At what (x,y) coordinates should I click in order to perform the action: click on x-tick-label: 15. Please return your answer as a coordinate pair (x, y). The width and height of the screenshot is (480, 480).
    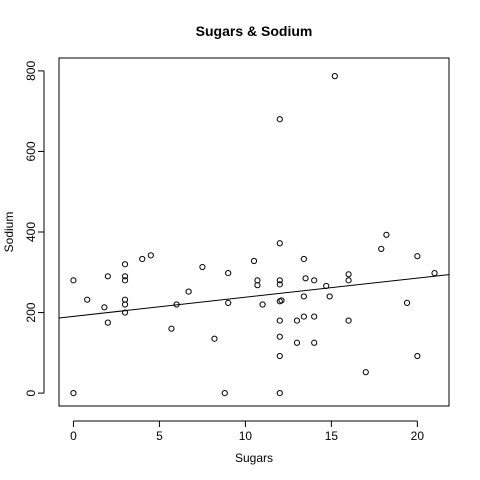
    Looking at the image, I should click on (332, 436).